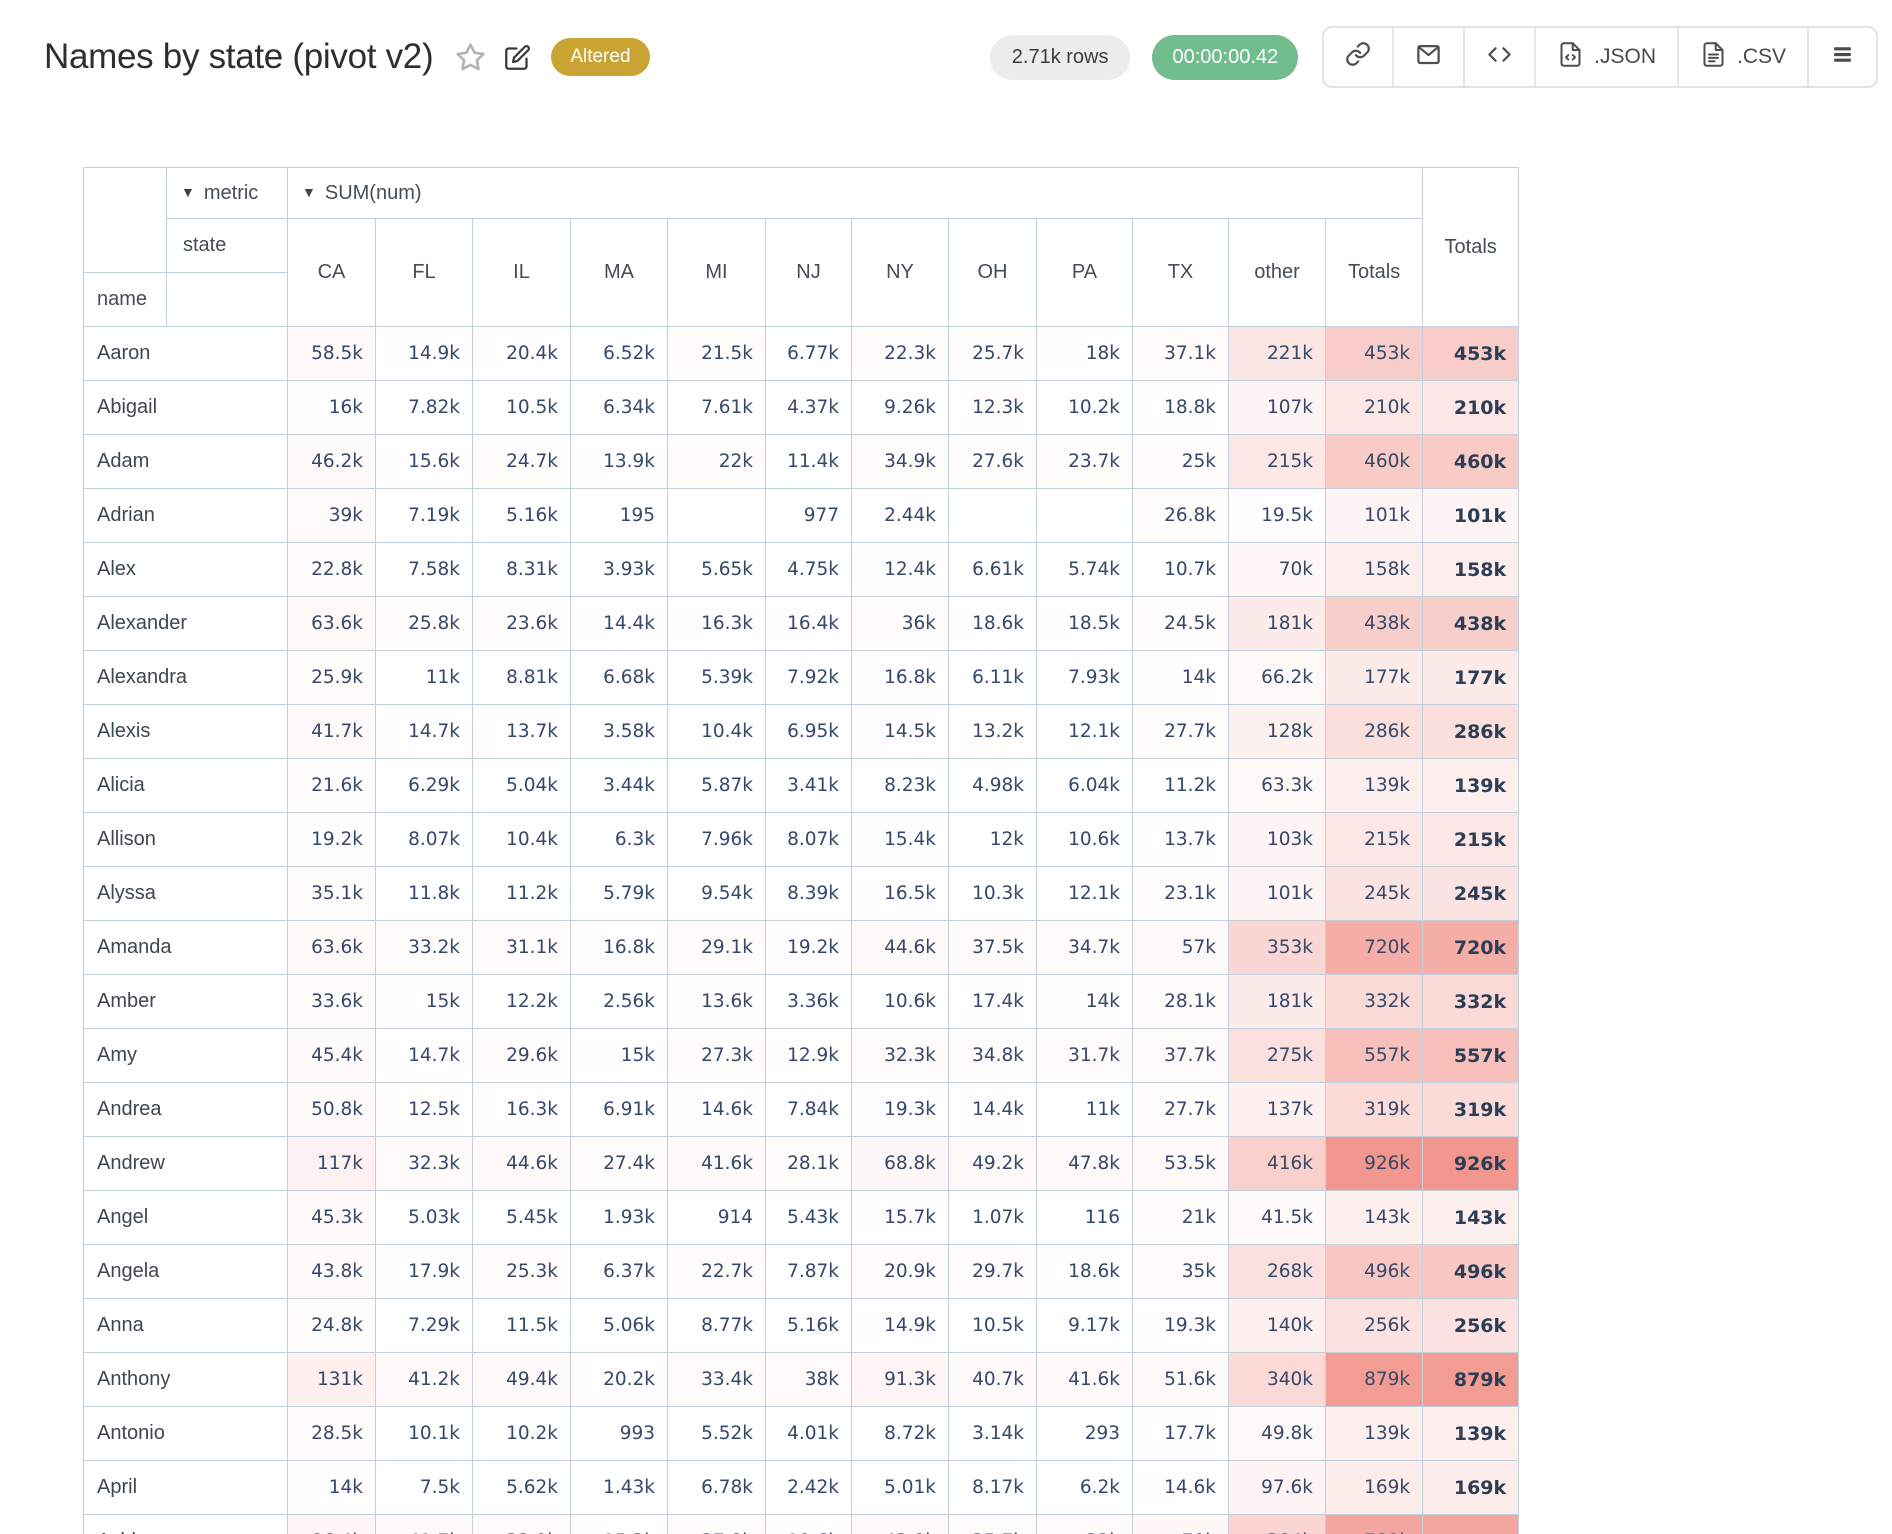 This screenshot has height=1534, width=1892. I want to click on row-axis-label: name, so click(125, 299).